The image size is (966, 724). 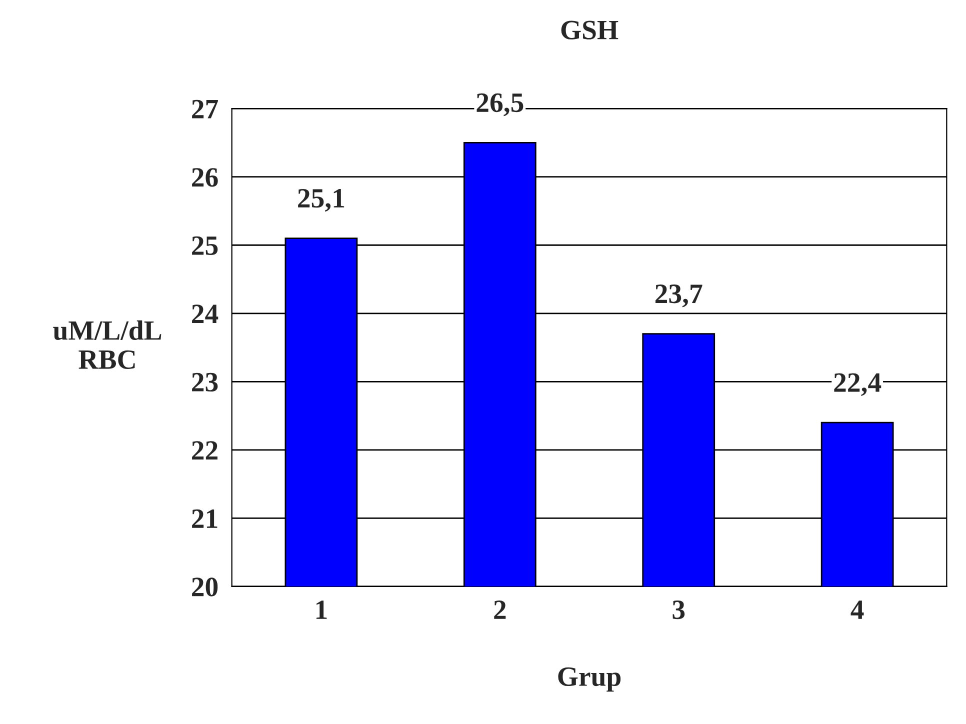 I want to click on y-tick-label: 27, so click(x=205, y=109).